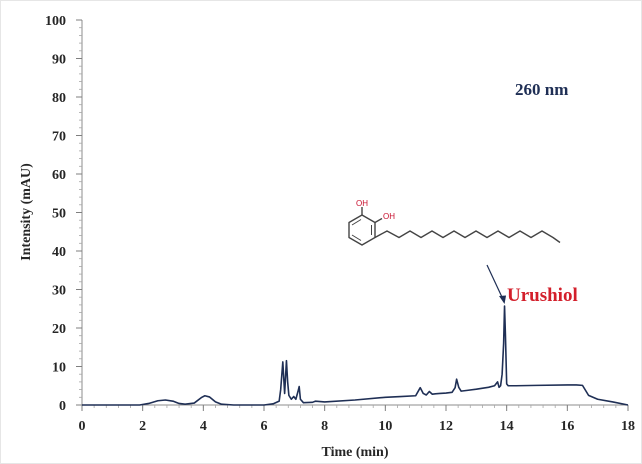 Image resolution: width=642 pixels, height=464 pixels. What do you see at coordinates (324, 426) in the screenshot?
I see `x-tick-label: 8` at bounding box center [324, 426].